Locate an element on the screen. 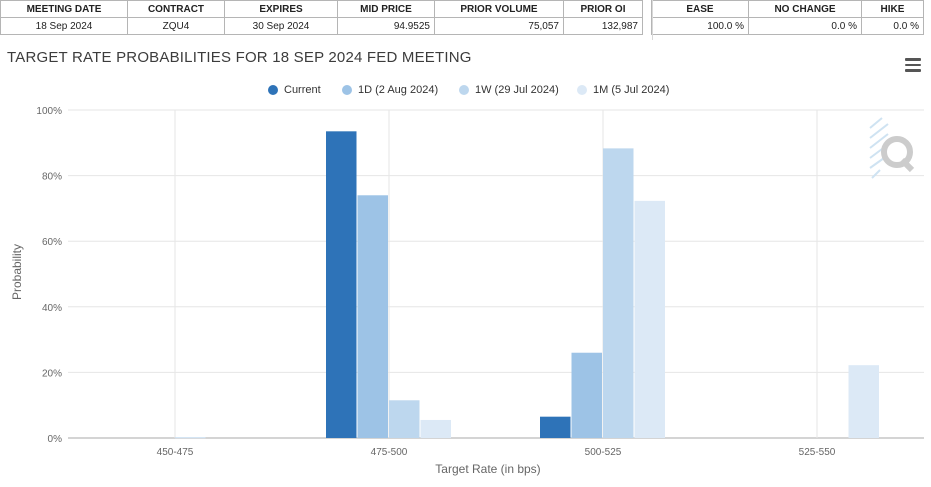 This screenshot has width=931, height=487. table-divider is located at coordinates (652, 20).